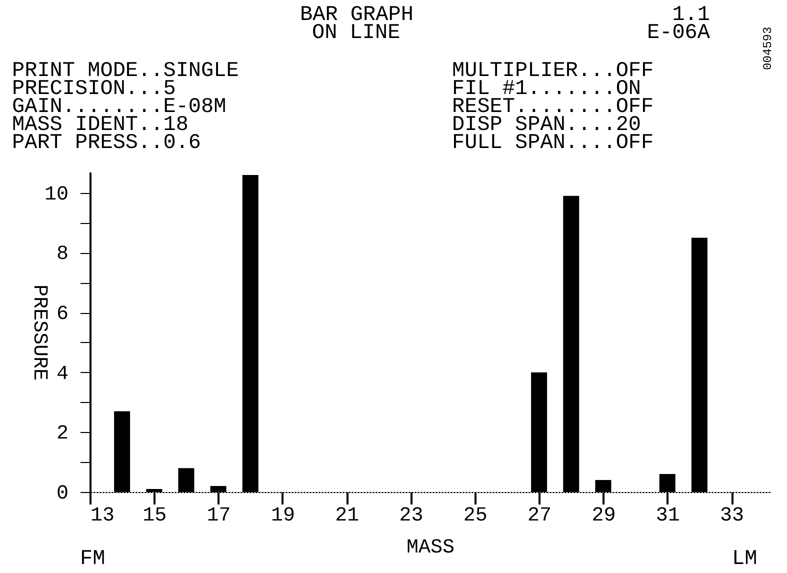 This screenshot has width=787, height=573. What do you see at coordinates (62, 374) in the screenshot?
I see `y-tick-label: 4` at bounding box center [62, 374].